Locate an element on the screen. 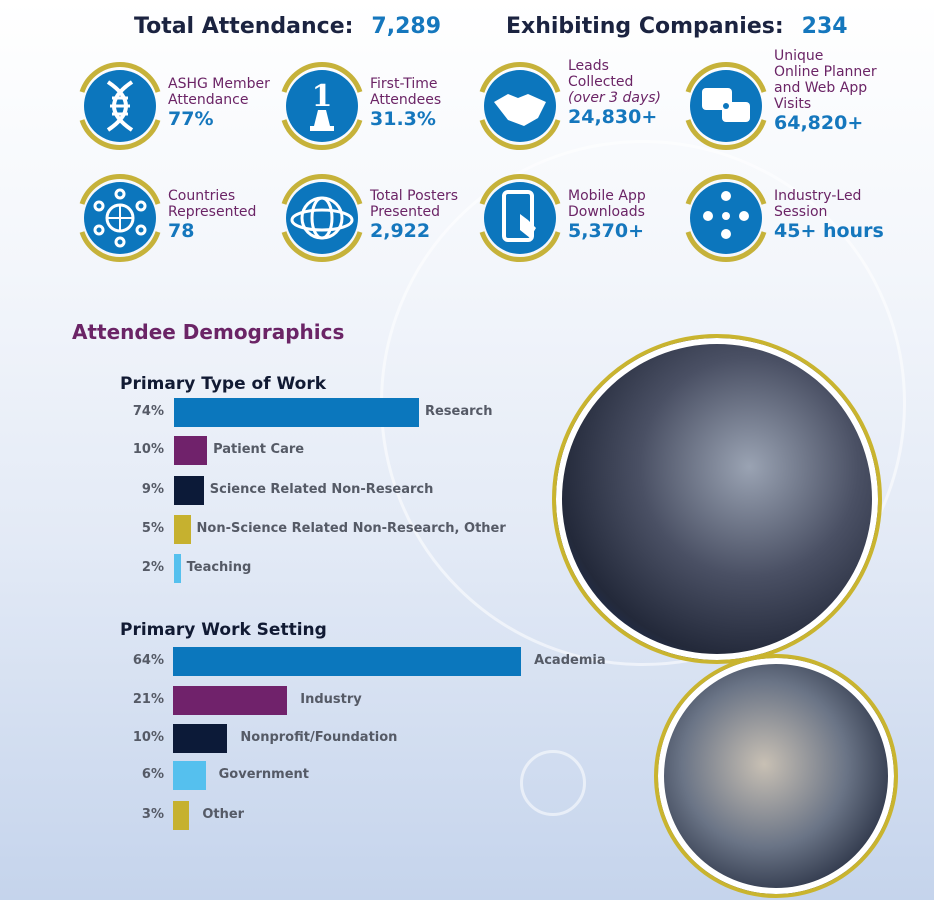 This screenshot has height=900, width=934. value-label: 74% is located at coordinates (148, 411).